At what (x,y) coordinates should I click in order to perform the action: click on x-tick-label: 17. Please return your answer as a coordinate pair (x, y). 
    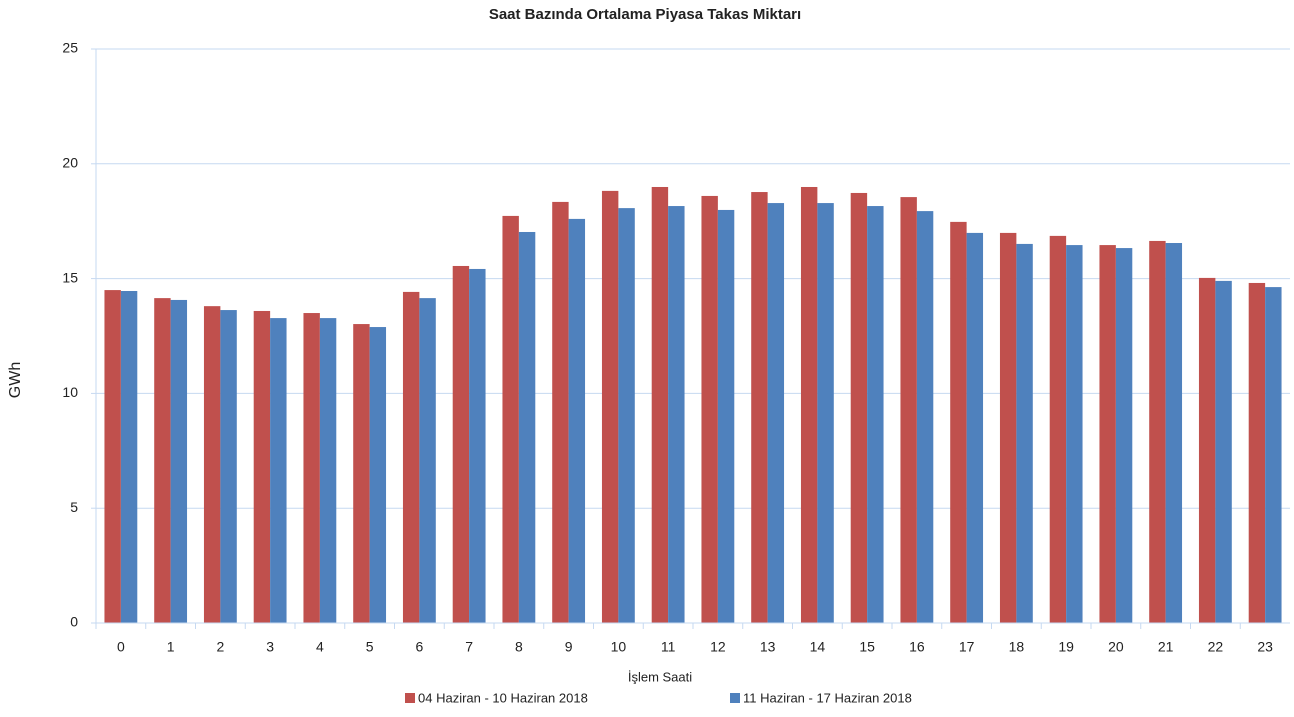
    Looking at the image, I should click on (967, 647).